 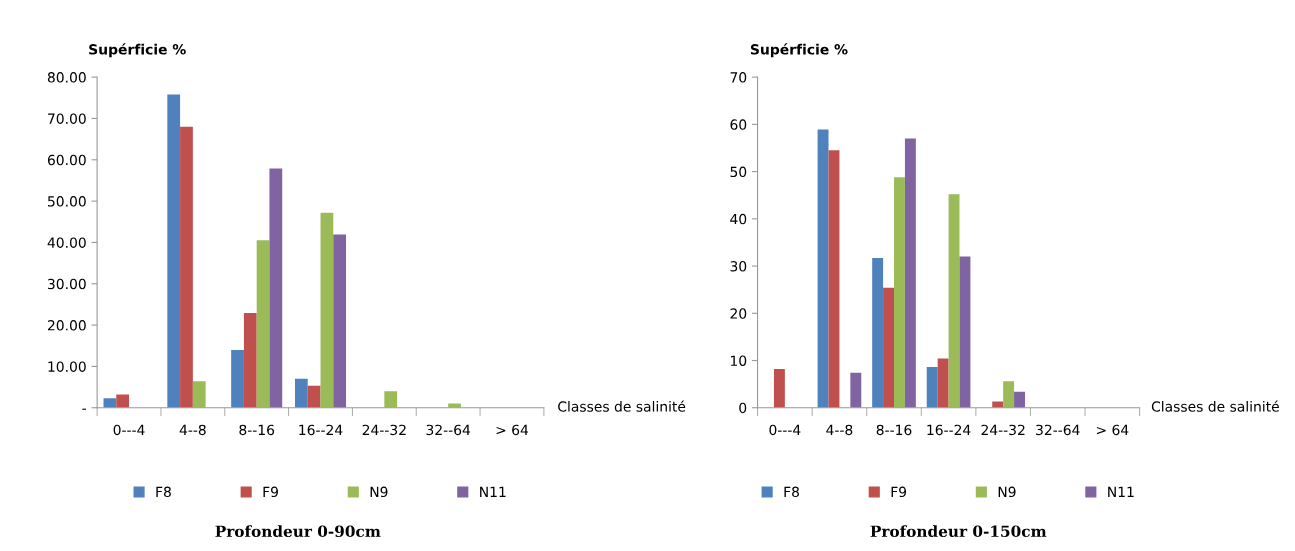 I want to click on y-tick-label: -, so click(x=84, y=409).